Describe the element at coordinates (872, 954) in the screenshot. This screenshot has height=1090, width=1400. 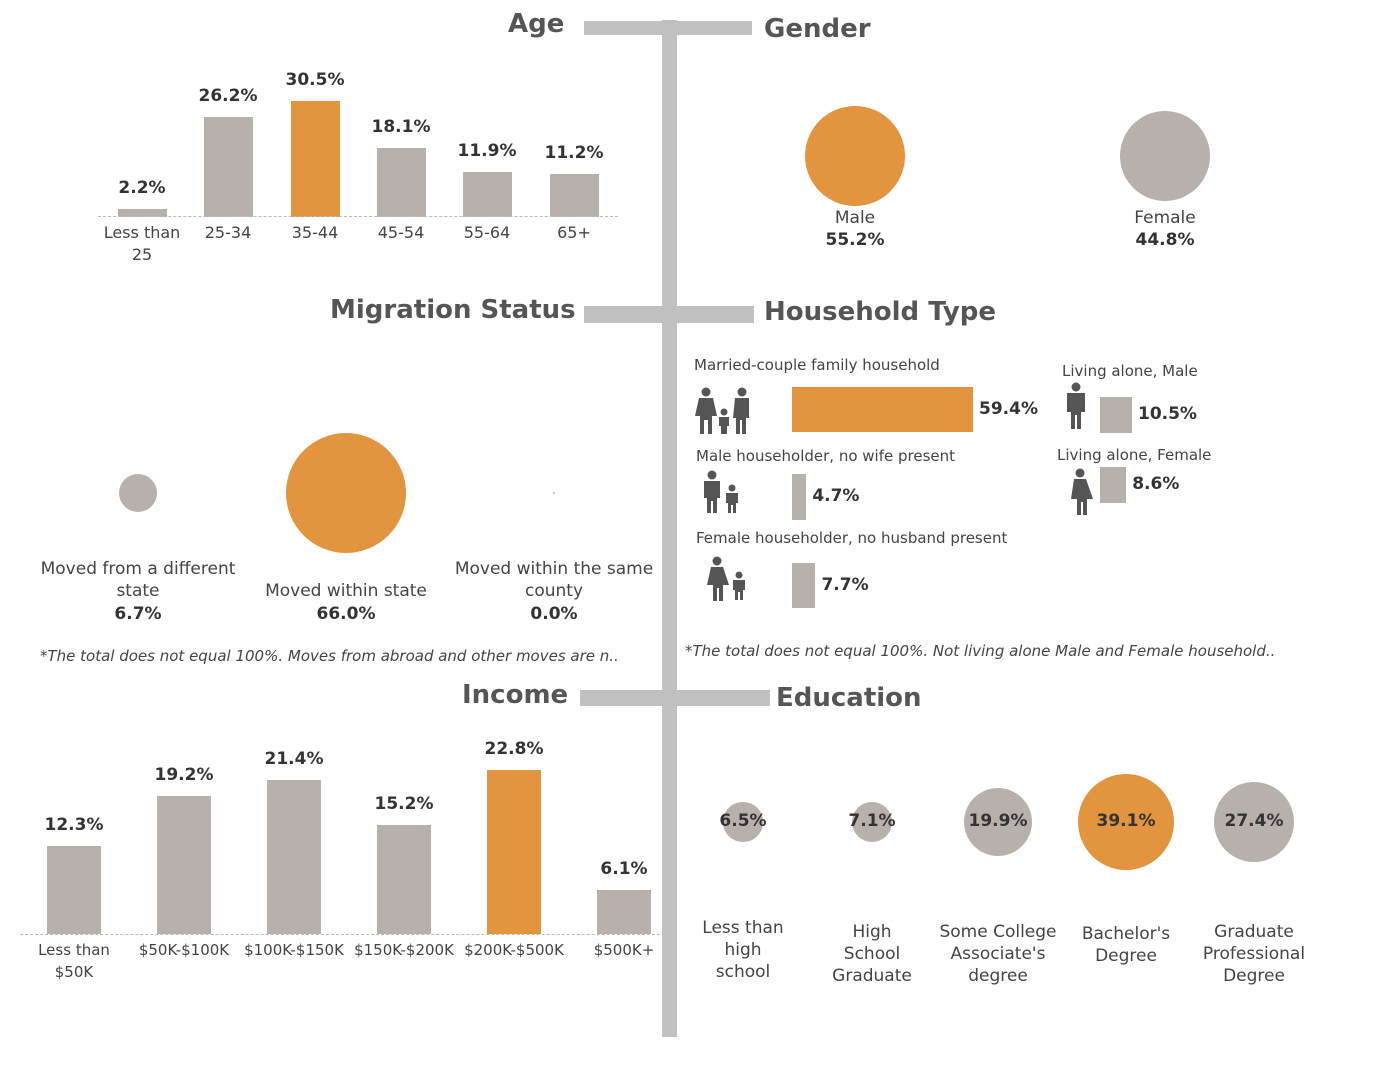
I see `education-category-label: High School Graduate` at that location.